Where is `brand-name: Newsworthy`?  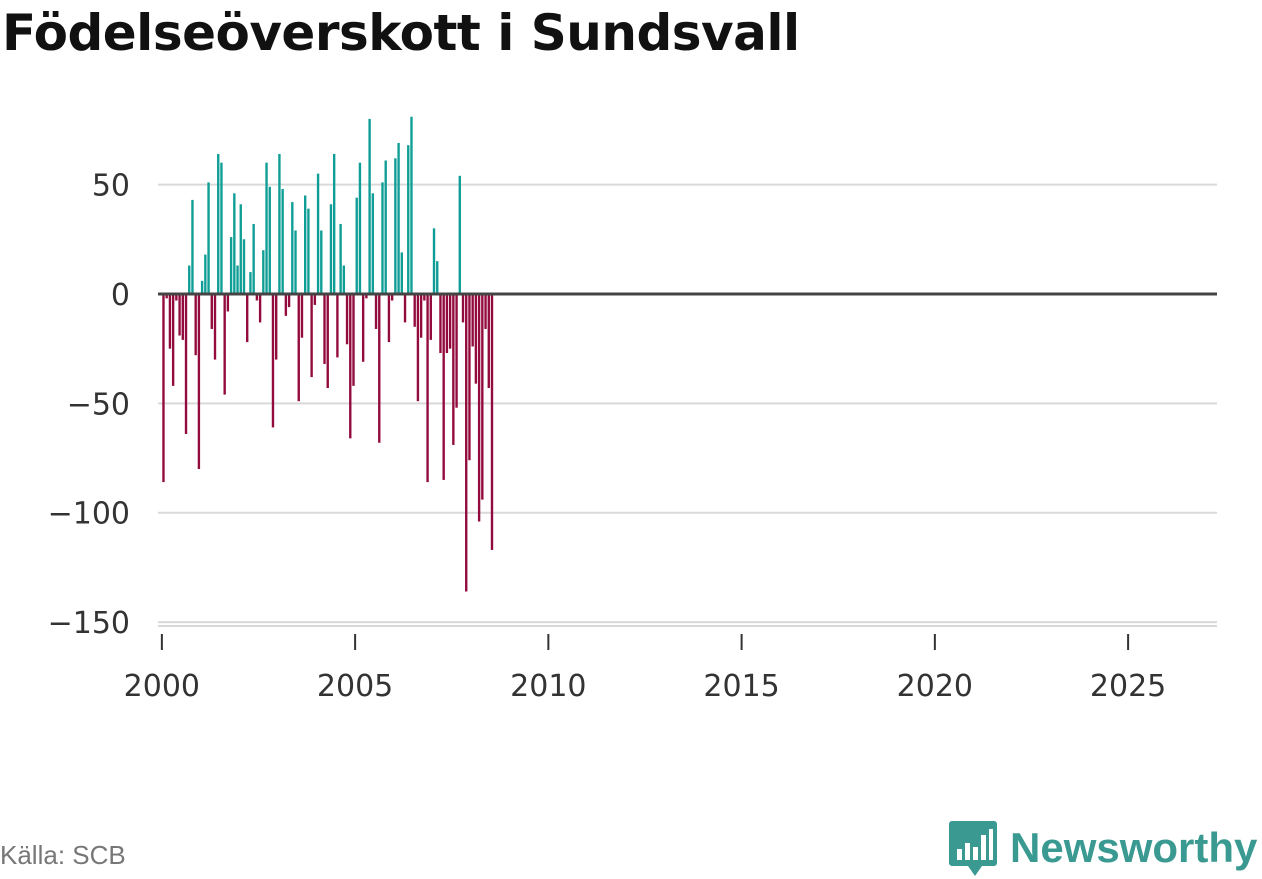
brand-name: Newsworthy is located at coordinates (1134, 847).